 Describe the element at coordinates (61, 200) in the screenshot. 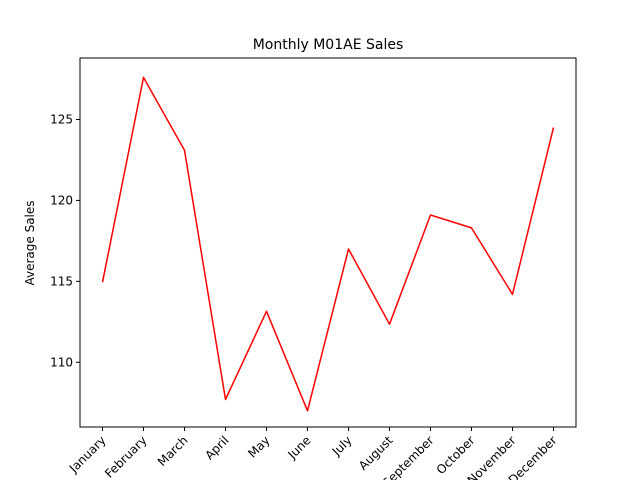

I see `y-tick-label: 120` at that location.